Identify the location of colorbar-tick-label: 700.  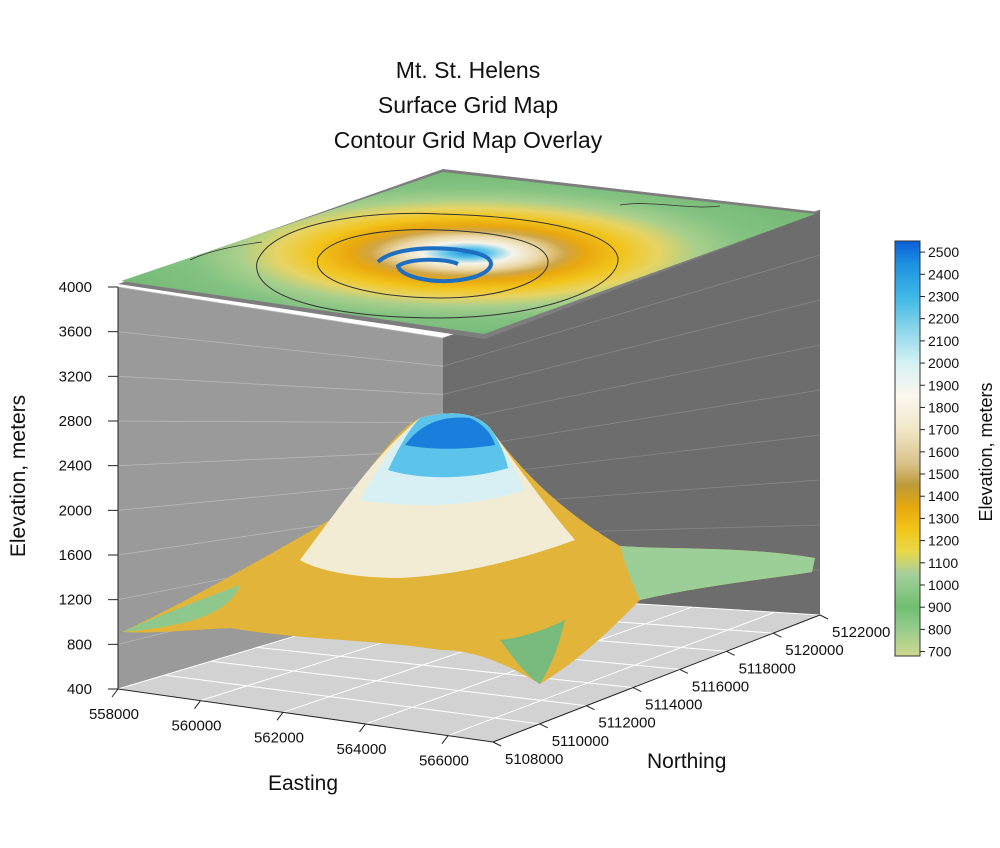
(940, 652).